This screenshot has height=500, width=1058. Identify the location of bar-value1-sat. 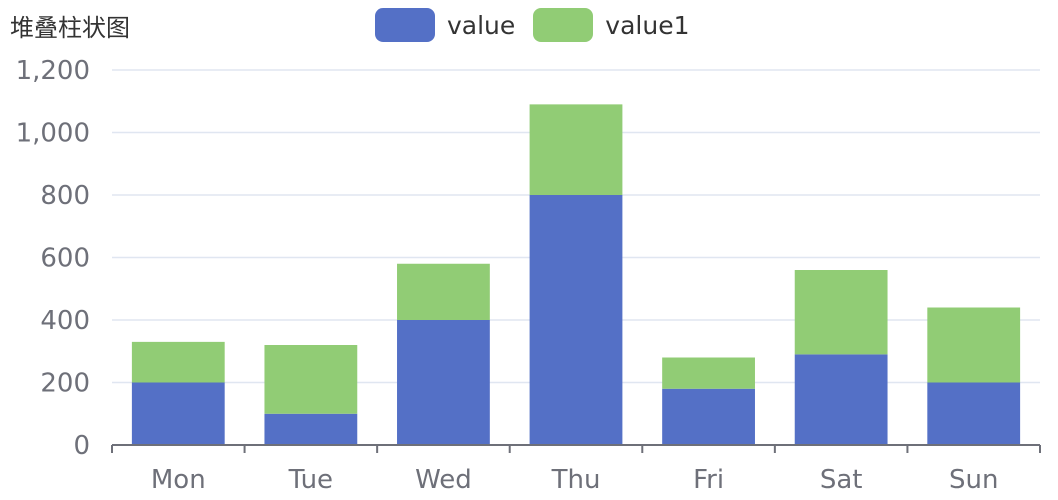
(841, 312).